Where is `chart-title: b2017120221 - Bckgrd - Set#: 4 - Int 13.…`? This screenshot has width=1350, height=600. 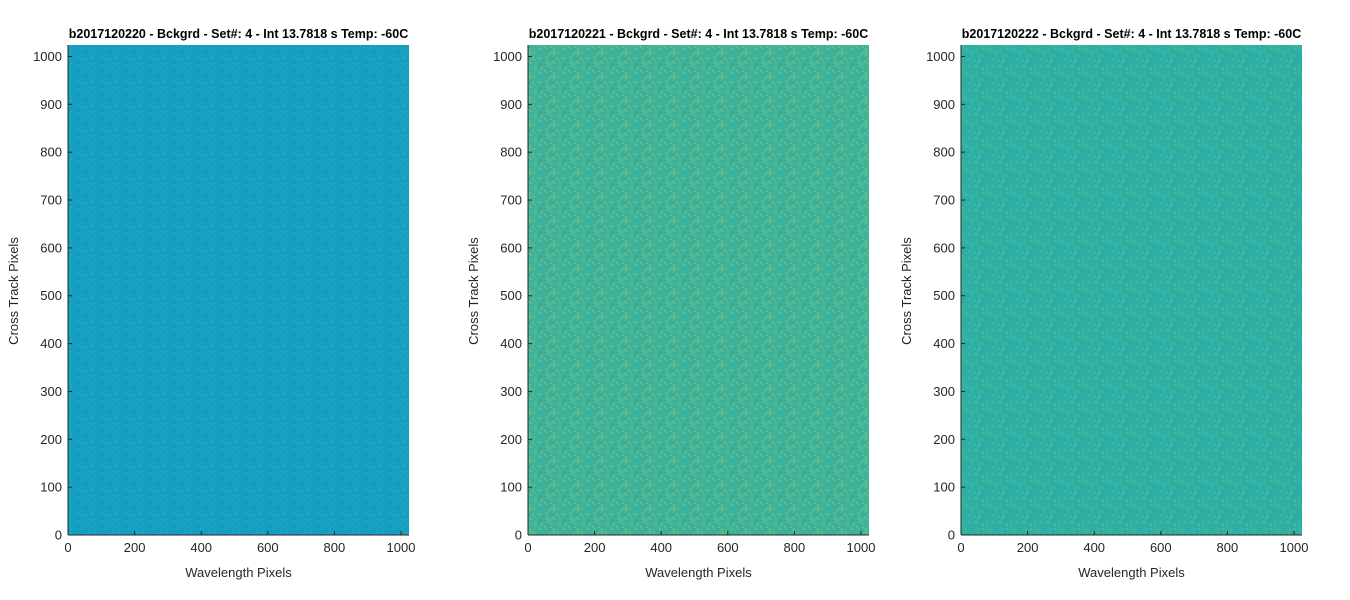
chart-title: b2017120221 - Bckgrd - Set#: 4 - Int 13.… is located at coordinates (699, 34).